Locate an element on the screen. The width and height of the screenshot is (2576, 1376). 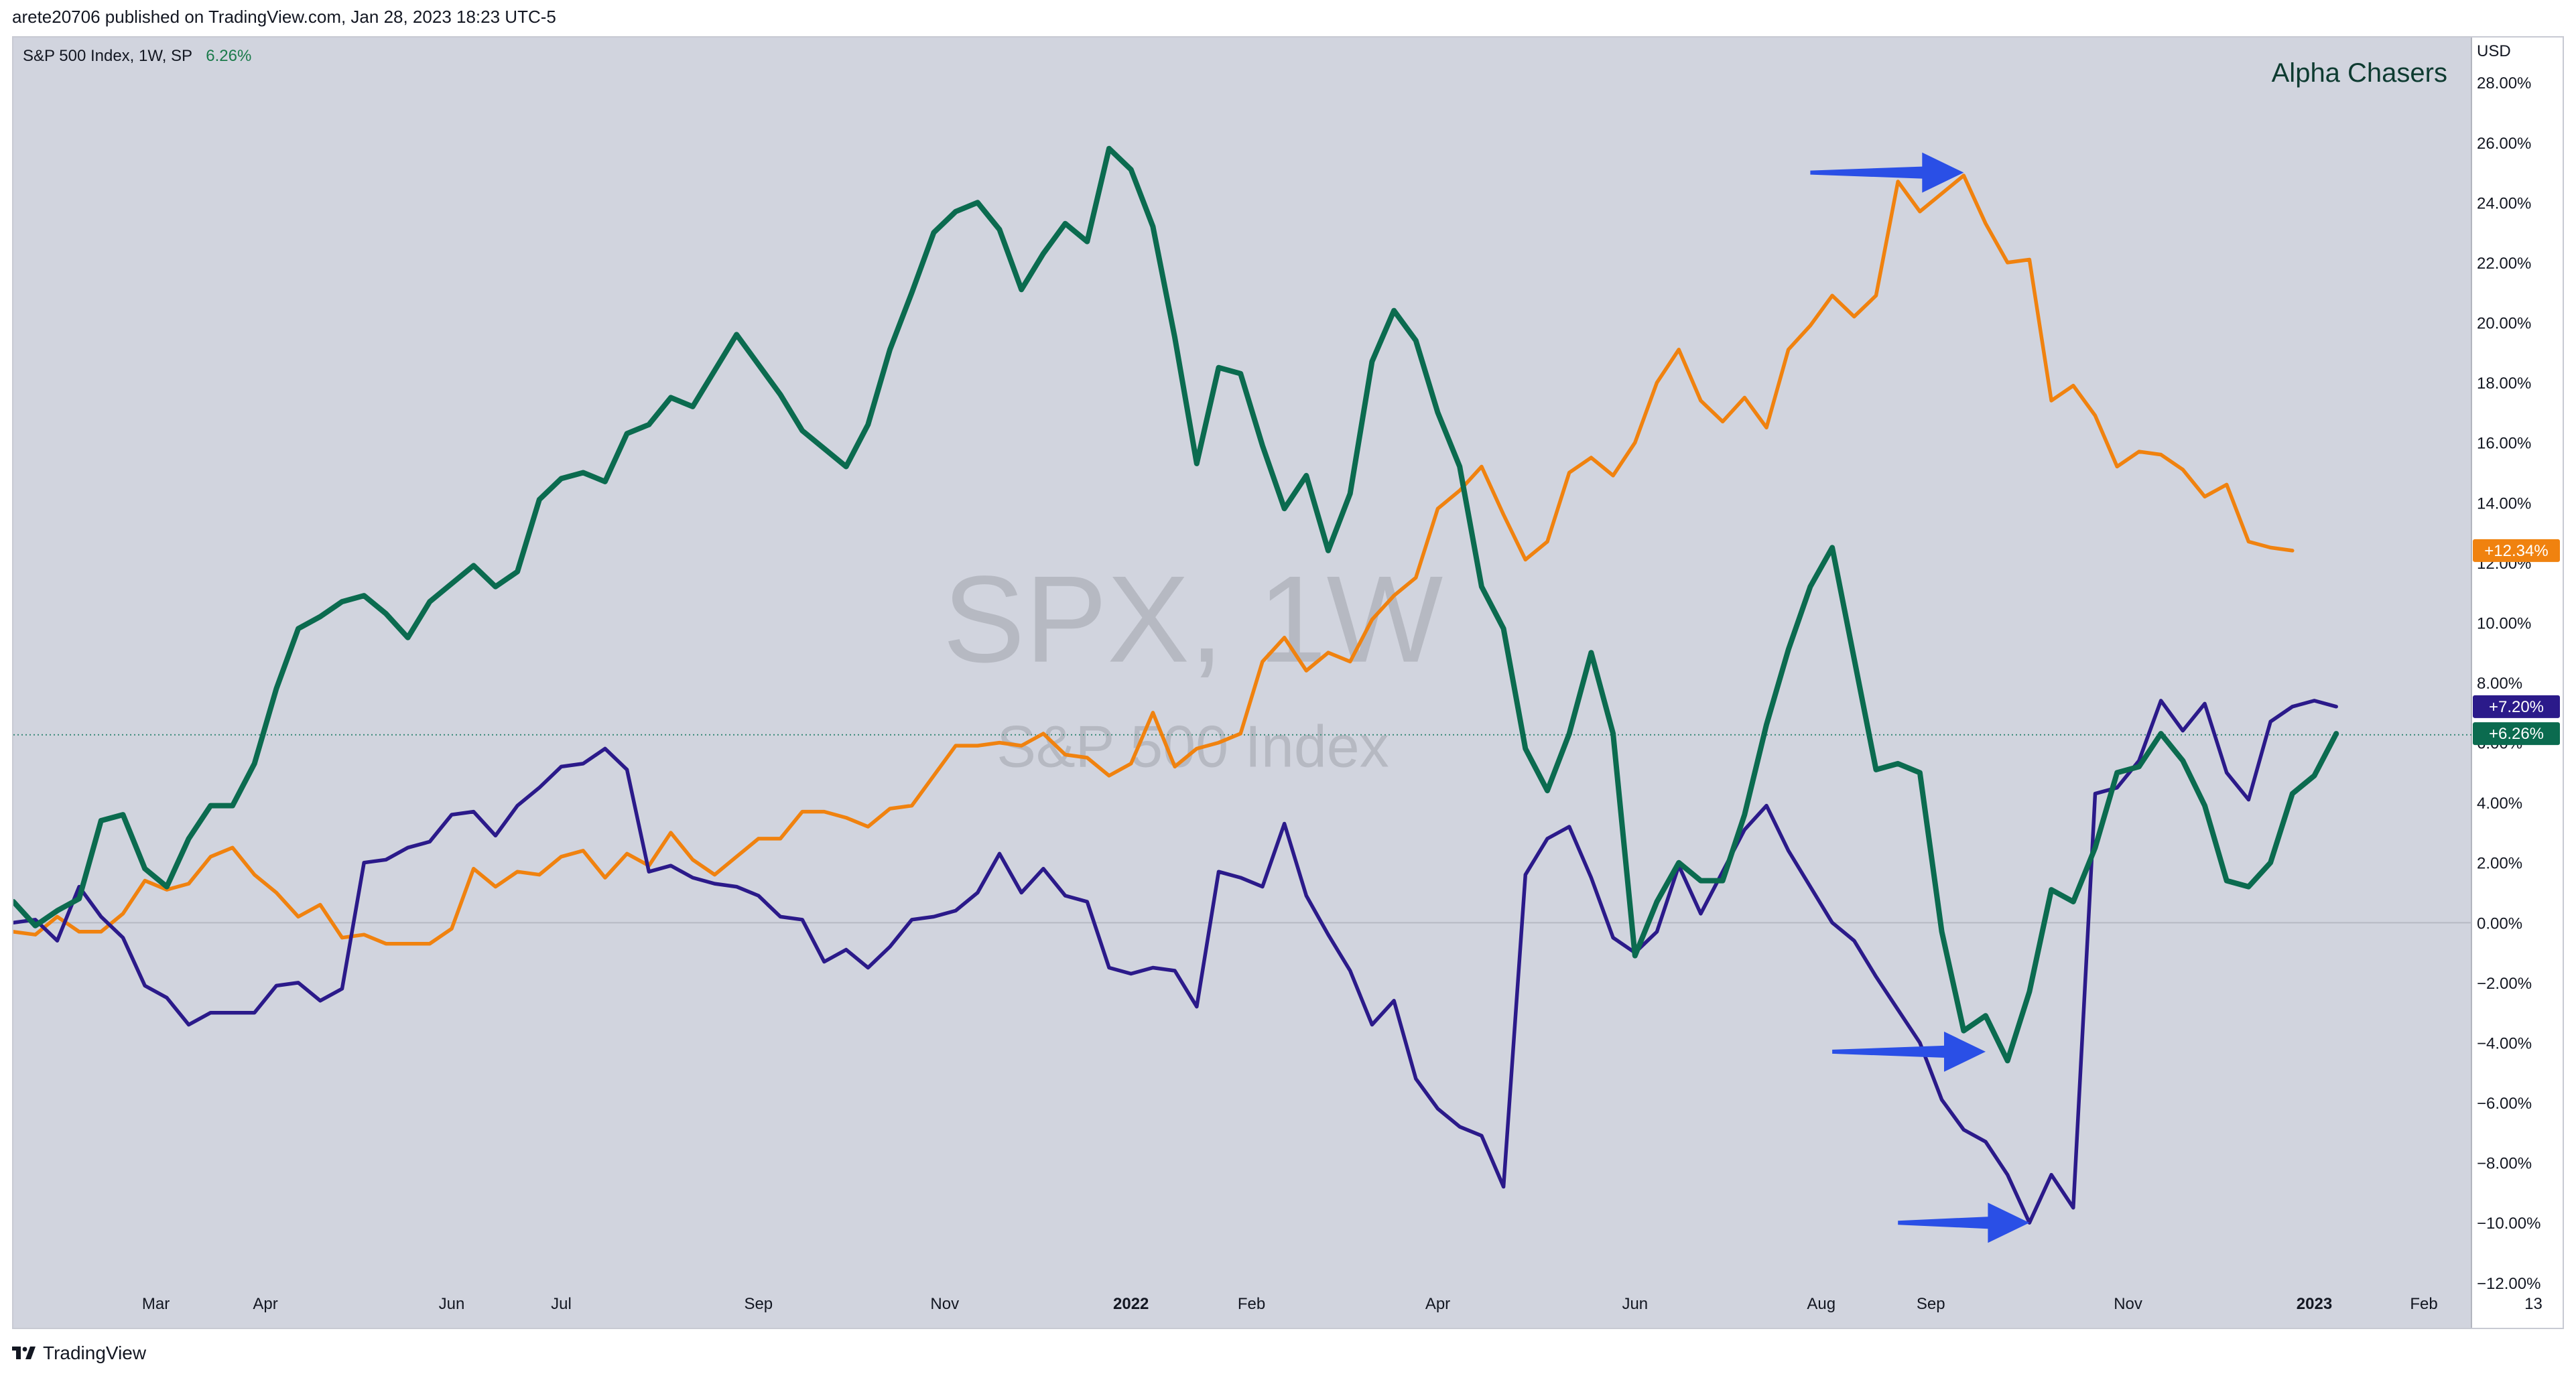
grid is located at coordinates (1242, 829).